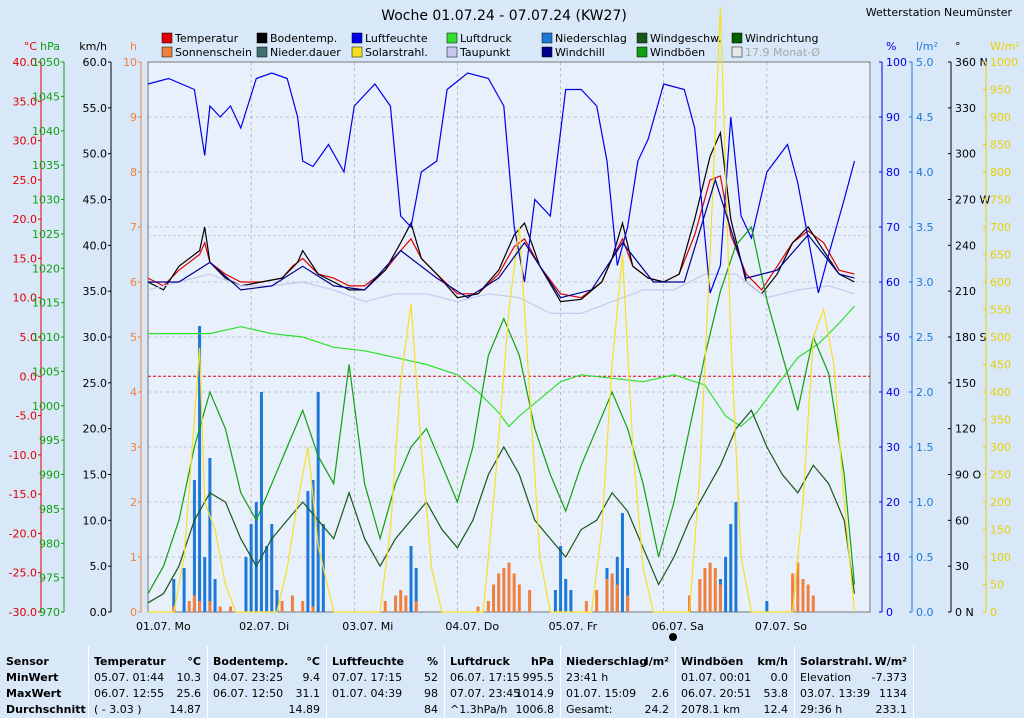 The image size is (1024, 718). Describe the element at coordinates (46, 234) in the screenshot. I see `axis-tick-label: 1025` at that location.